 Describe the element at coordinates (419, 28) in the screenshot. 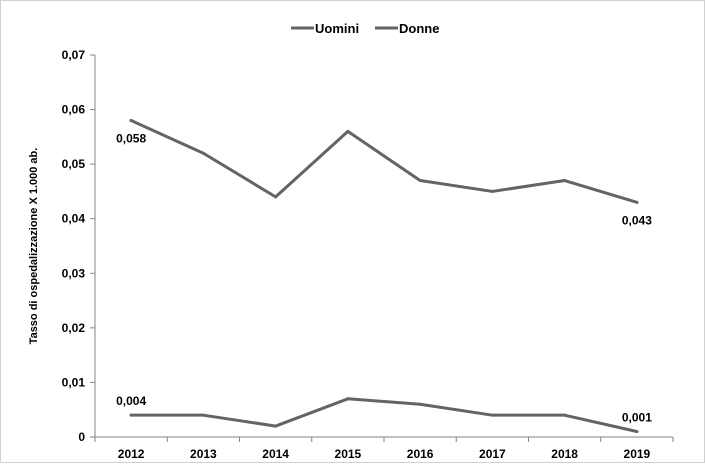

I see `legend-label-donne: Donne` at that location.